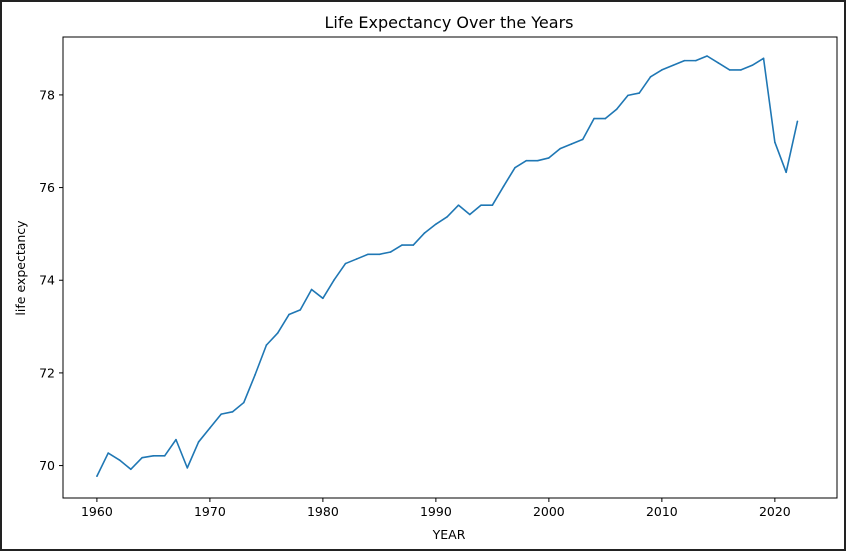 Image resolution: width=846 pixels, height=553 pixels. What do you see at coordinates (549, 511) in the screenshot?
I see `x-tick-label: 2000` at bounding box center [549, 511].